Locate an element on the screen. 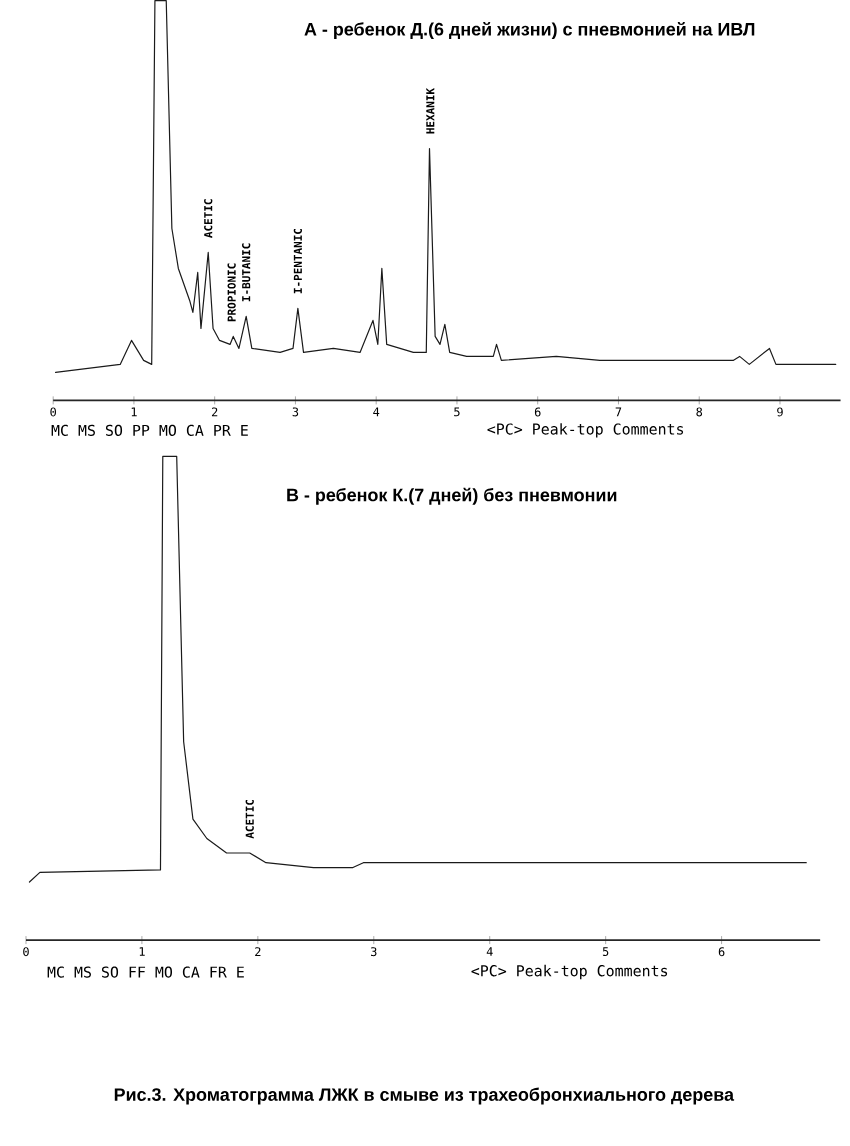 The height and width of the screenshot is (1146, 850). text: А - ребенок Д.(6 дней жизни) с пневмонией на ИВЛ is located at coordinates (529, 31).